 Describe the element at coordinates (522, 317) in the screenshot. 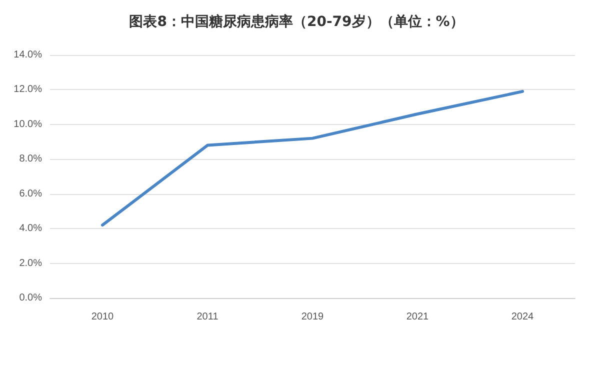

I see `x-tick-label: 2024` at that location.